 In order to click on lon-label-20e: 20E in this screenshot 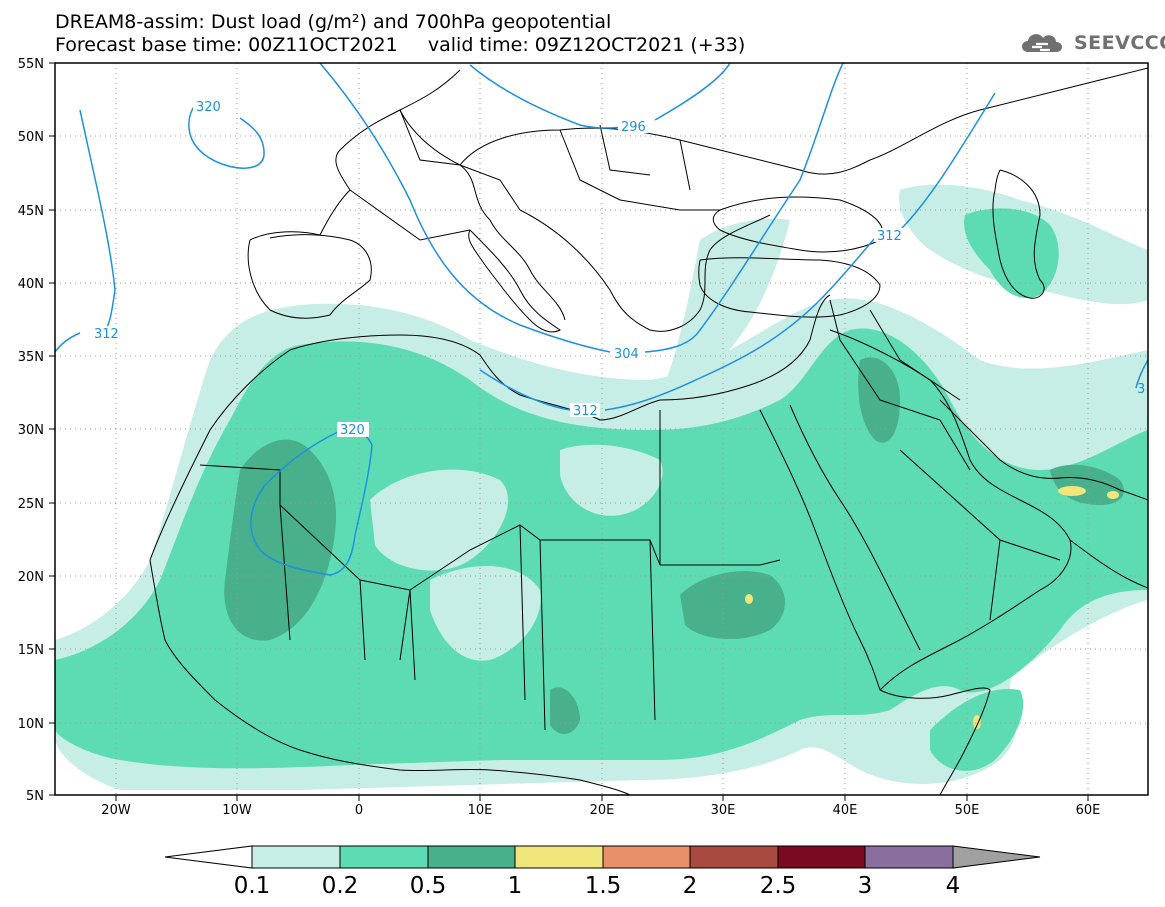, I will do `click(602, 810)`.